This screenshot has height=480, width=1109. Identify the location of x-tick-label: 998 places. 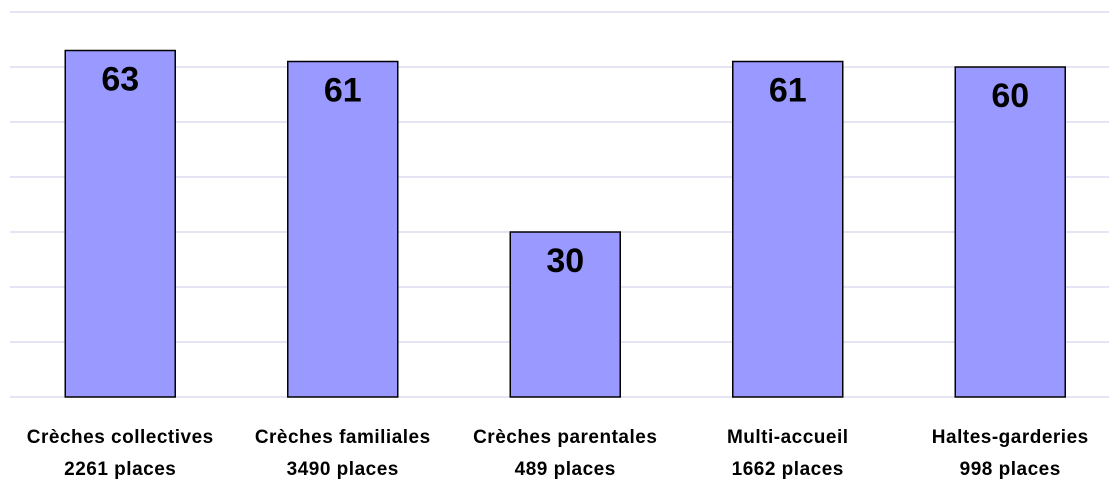
(1010, 469).